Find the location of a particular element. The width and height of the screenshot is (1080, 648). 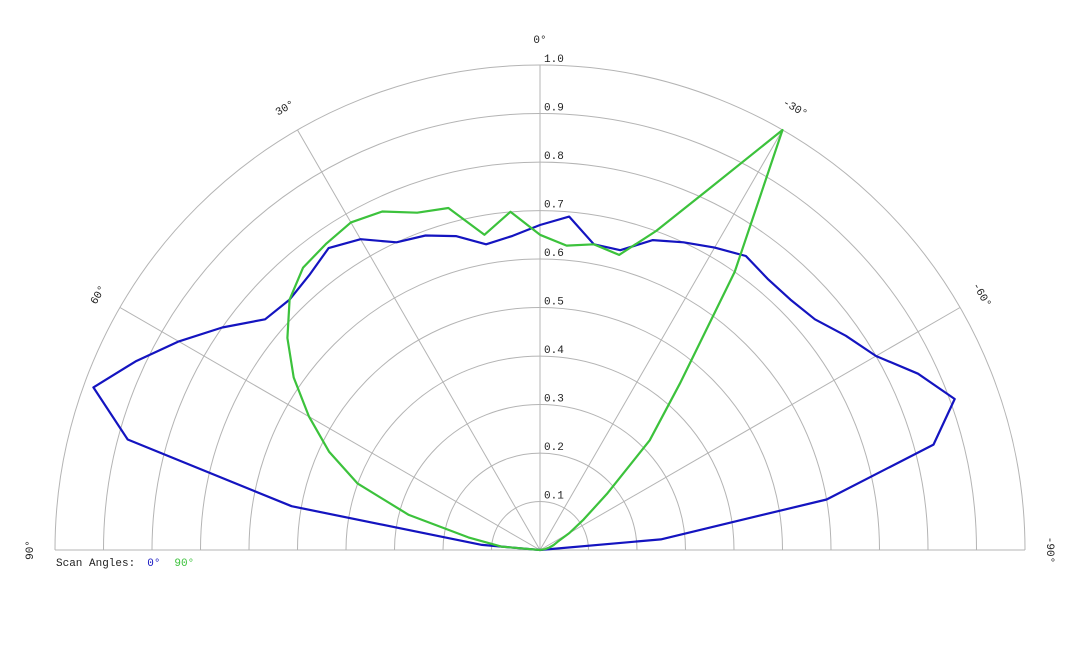

r-tick-label: 0.8 is located at coordinates (554, 157).